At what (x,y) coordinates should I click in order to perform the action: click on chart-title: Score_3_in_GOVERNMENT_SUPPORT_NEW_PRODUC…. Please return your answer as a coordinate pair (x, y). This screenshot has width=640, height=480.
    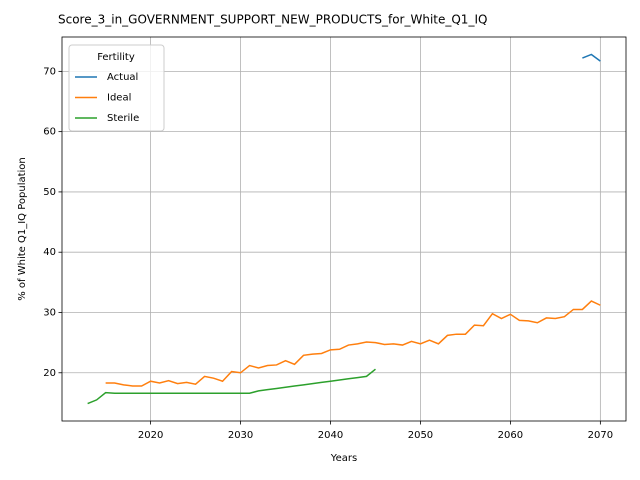
    Looking at the image, I should click on (272, 20).